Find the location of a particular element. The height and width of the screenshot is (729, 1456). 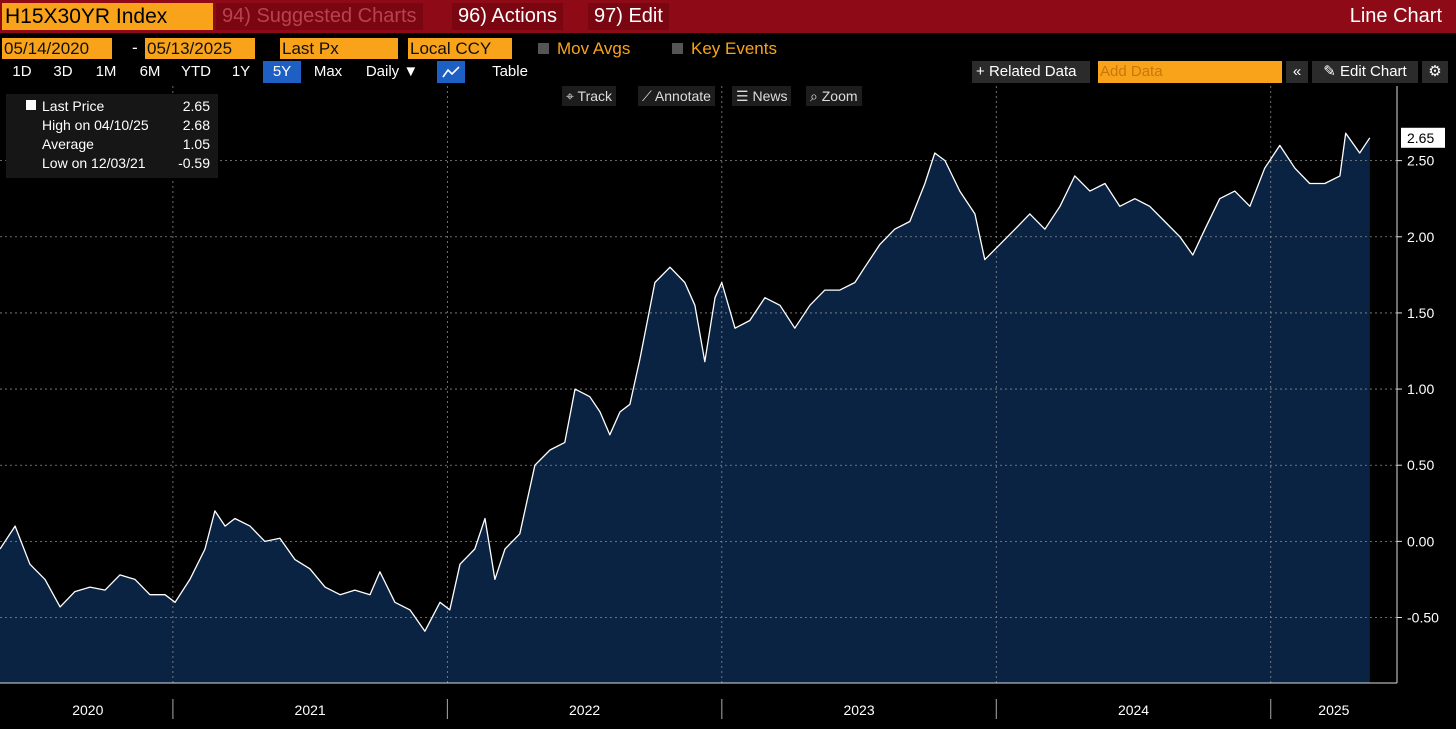

legend-value: 2.65 is located at coordinates (196, 106).